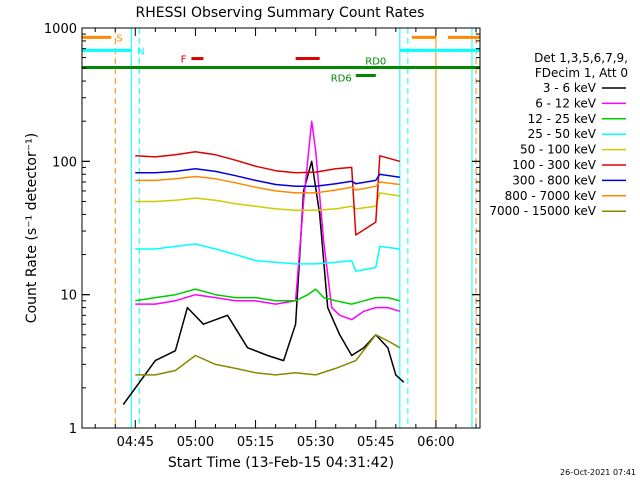 This screenshot has height=484, width=640. I want to click on state-bar-label-n: N, so click(140, 51).